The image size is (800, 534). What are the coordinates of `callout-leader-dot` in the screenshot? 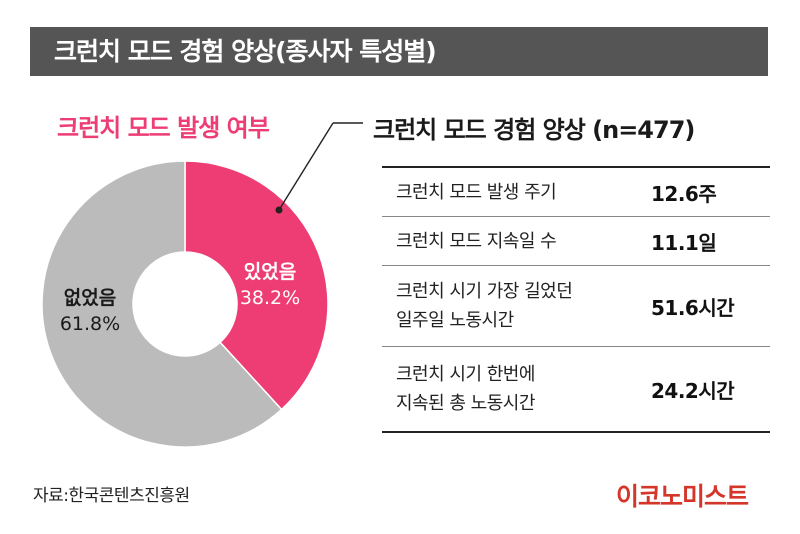 It's located at (279, 210).